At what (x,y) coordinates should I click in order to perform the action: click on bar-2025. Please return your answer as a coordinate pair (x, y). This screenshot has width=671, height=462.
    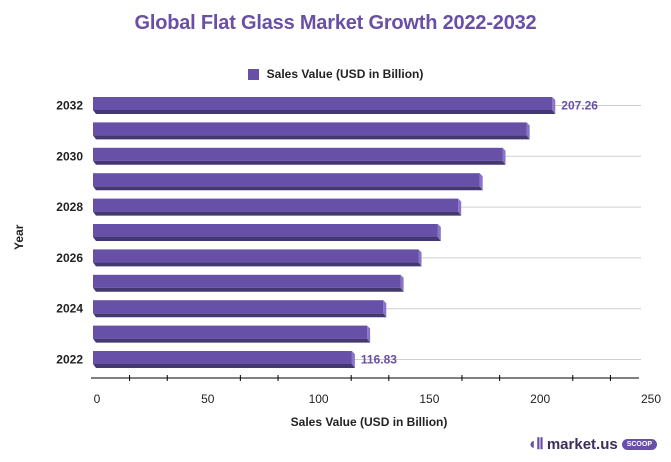
    Looking at the image, I should click on (247, 281).